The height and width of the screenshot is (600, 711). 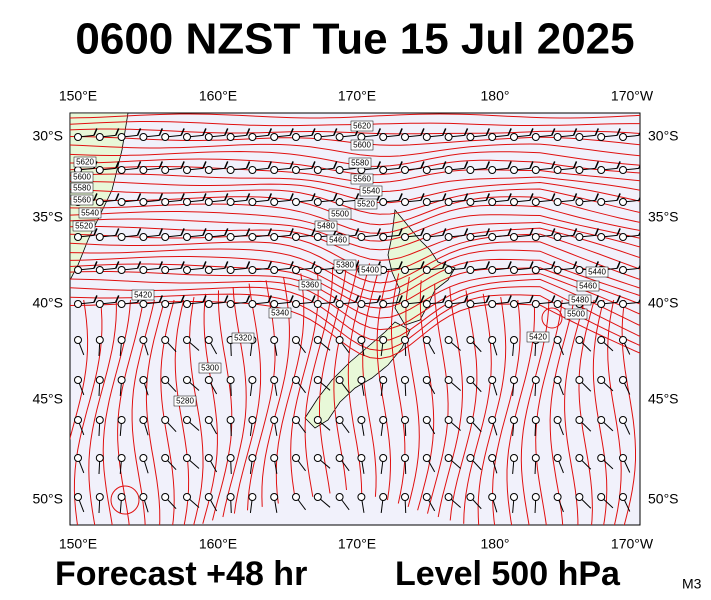 I want to click on contour-label: 5580, so click(x=82, y=188).